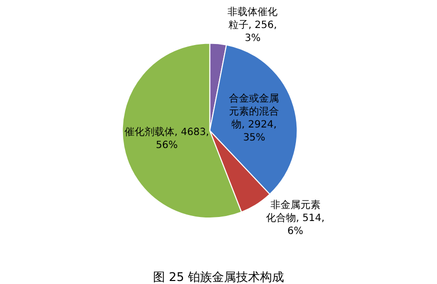 The image size is (437, 284). I want to click on slice-label: 合金或金属元素的混合物, 2924, 35%, so click(254, 118).